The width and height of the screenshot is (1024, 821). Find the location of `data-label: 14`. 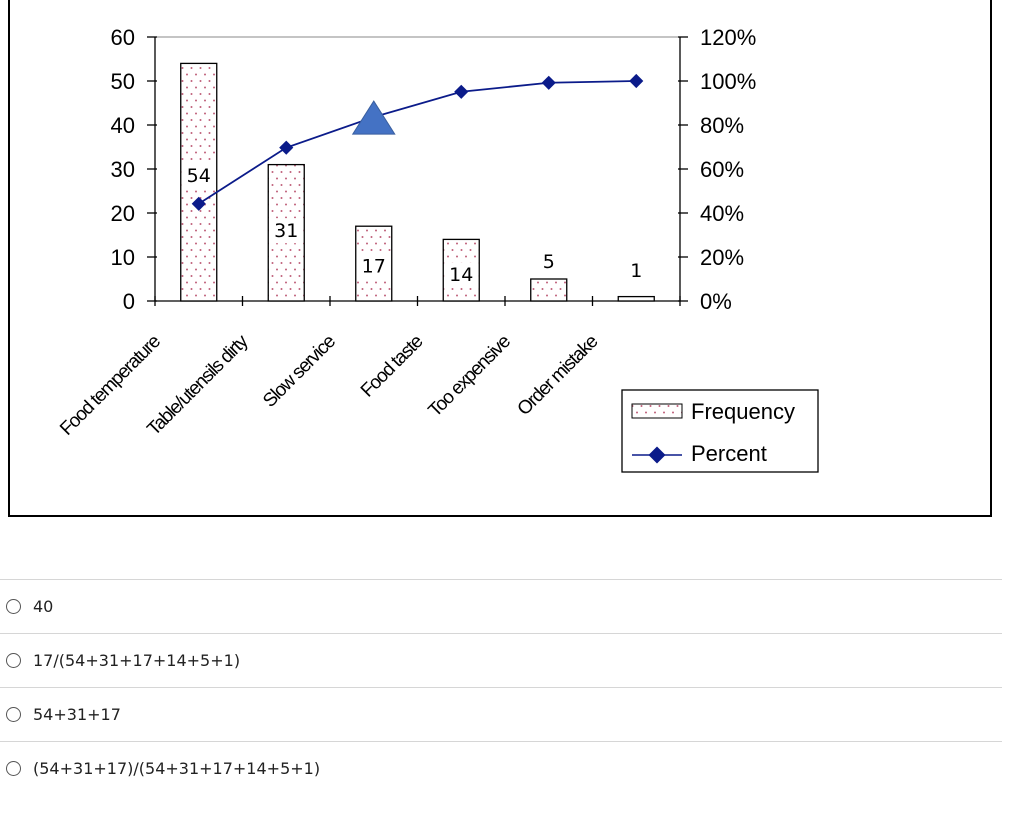

data-label: 14 is located at coordinates (461, 275).